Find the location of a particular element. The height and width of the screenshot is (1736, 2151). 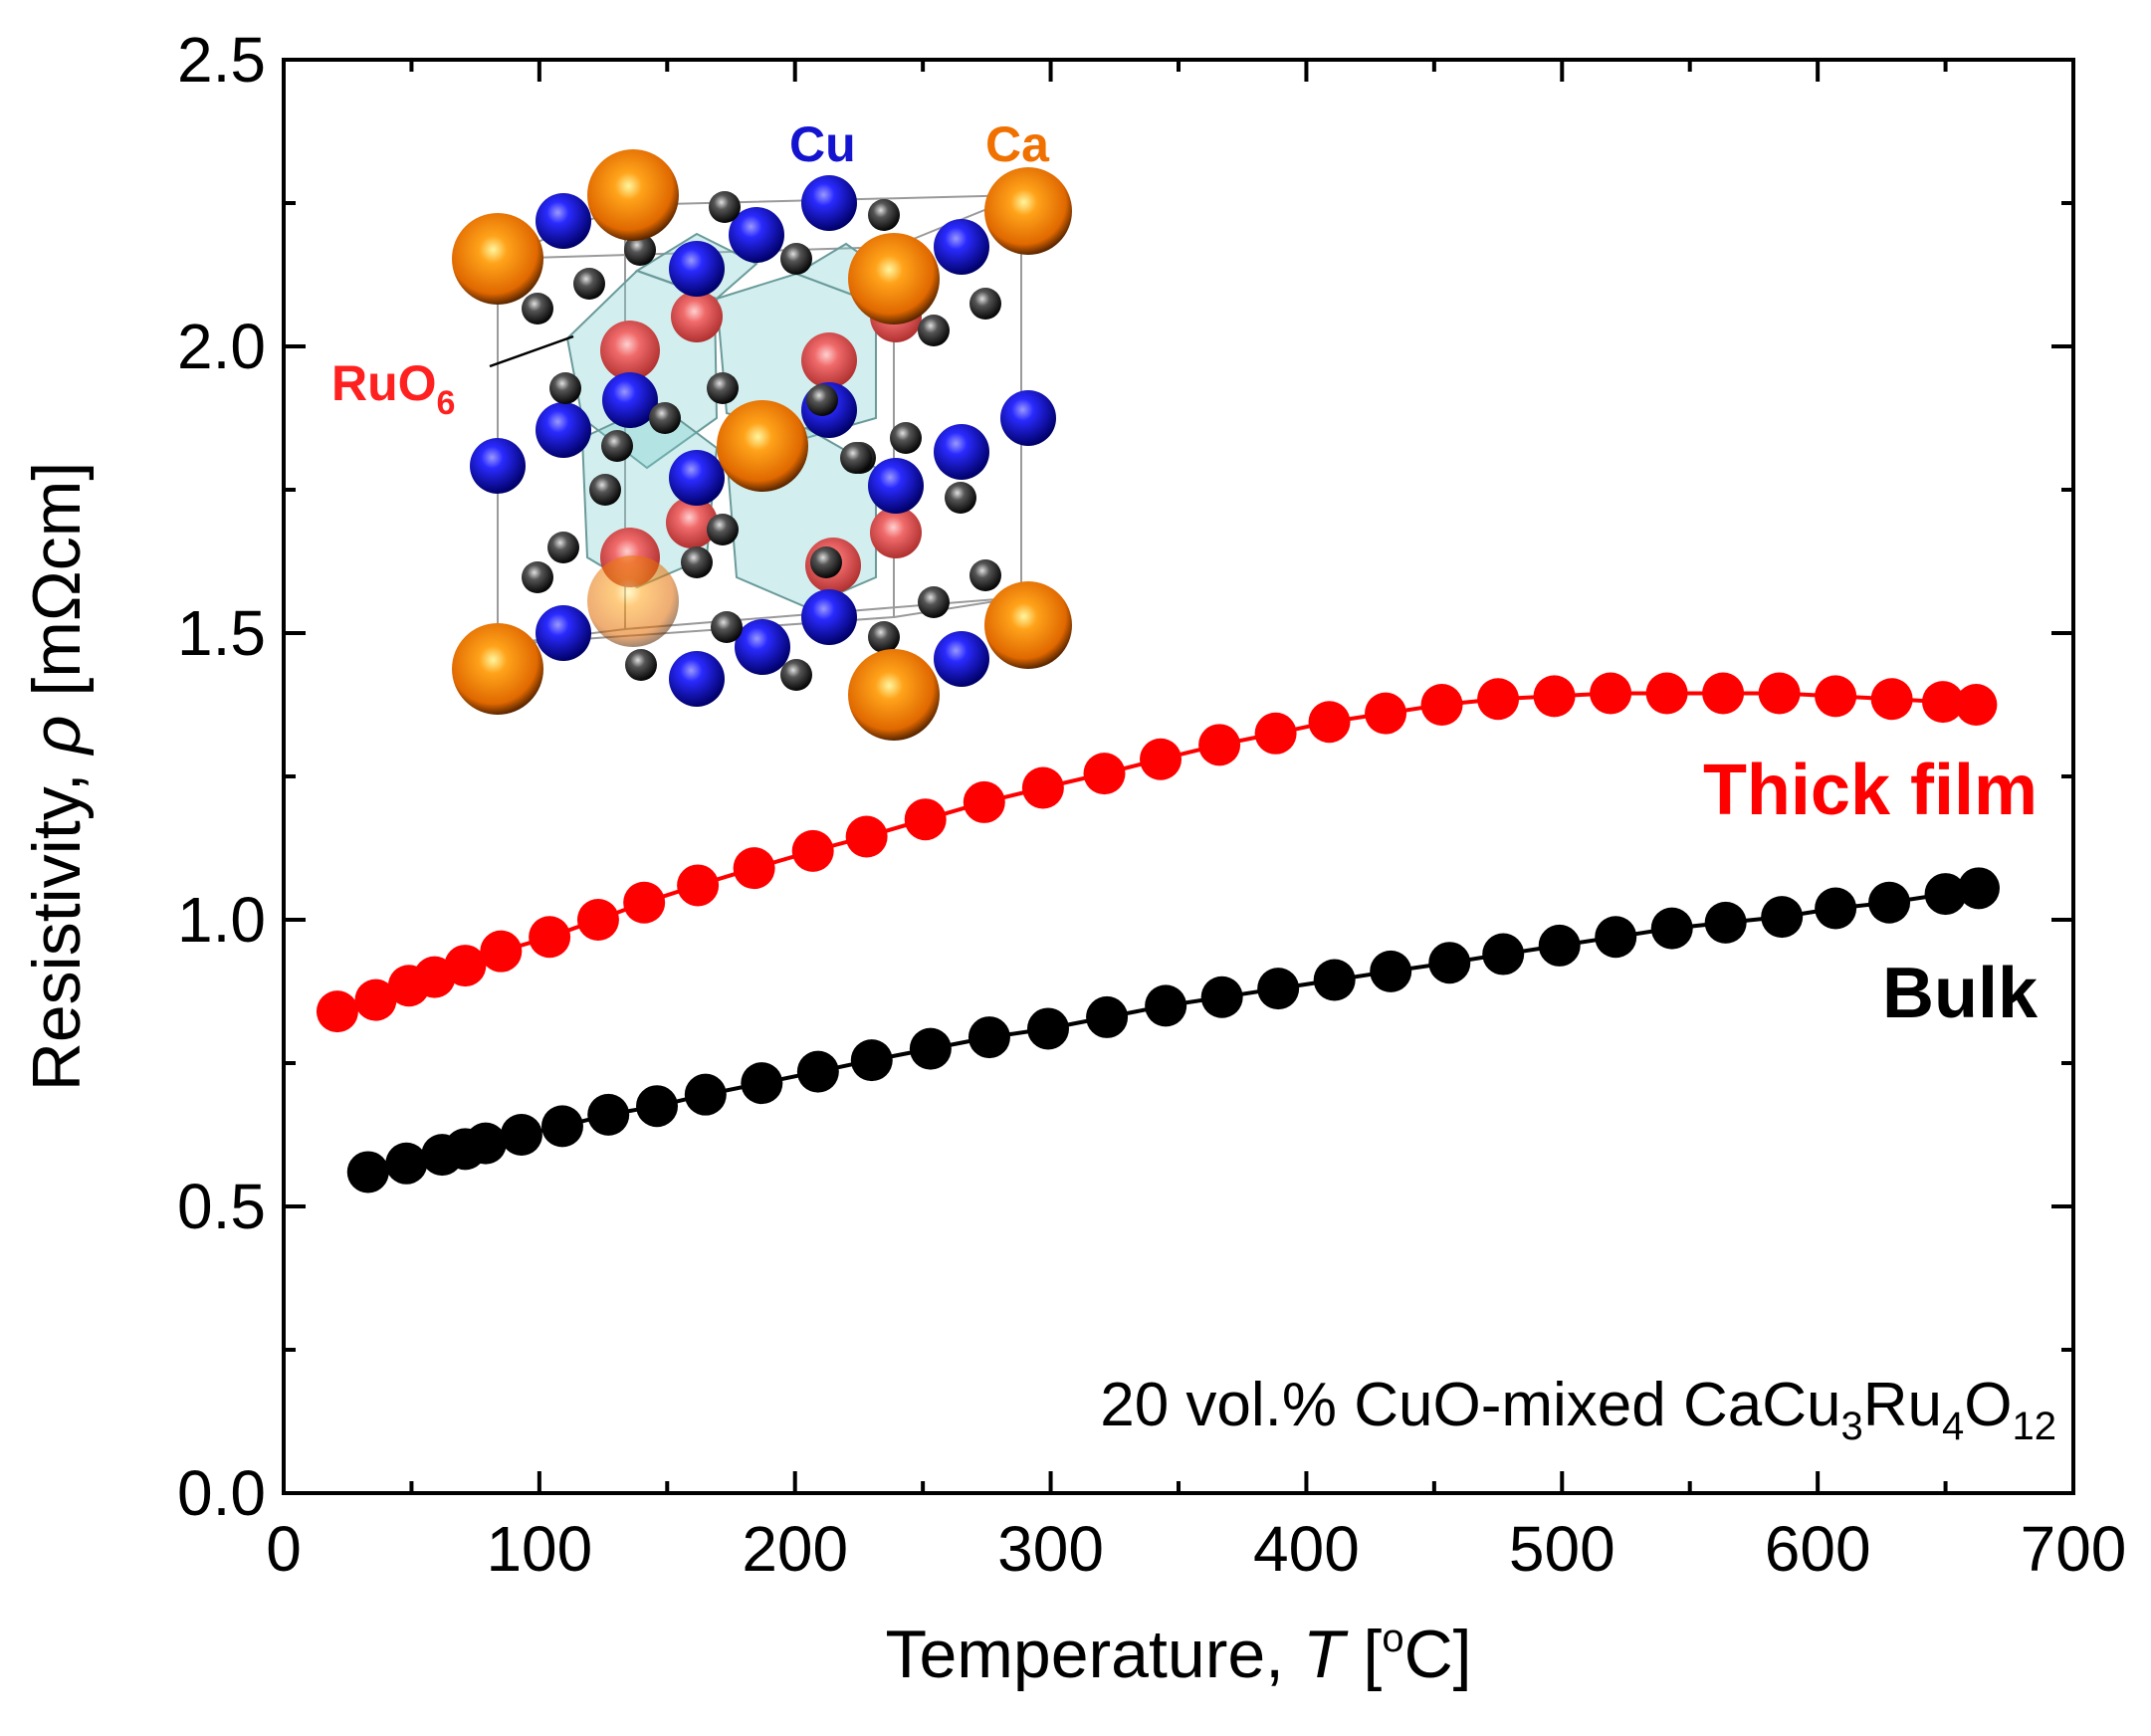

y-axis-title: Resistivity, ρ [mΩcm] is located at coordinates (57, 777).